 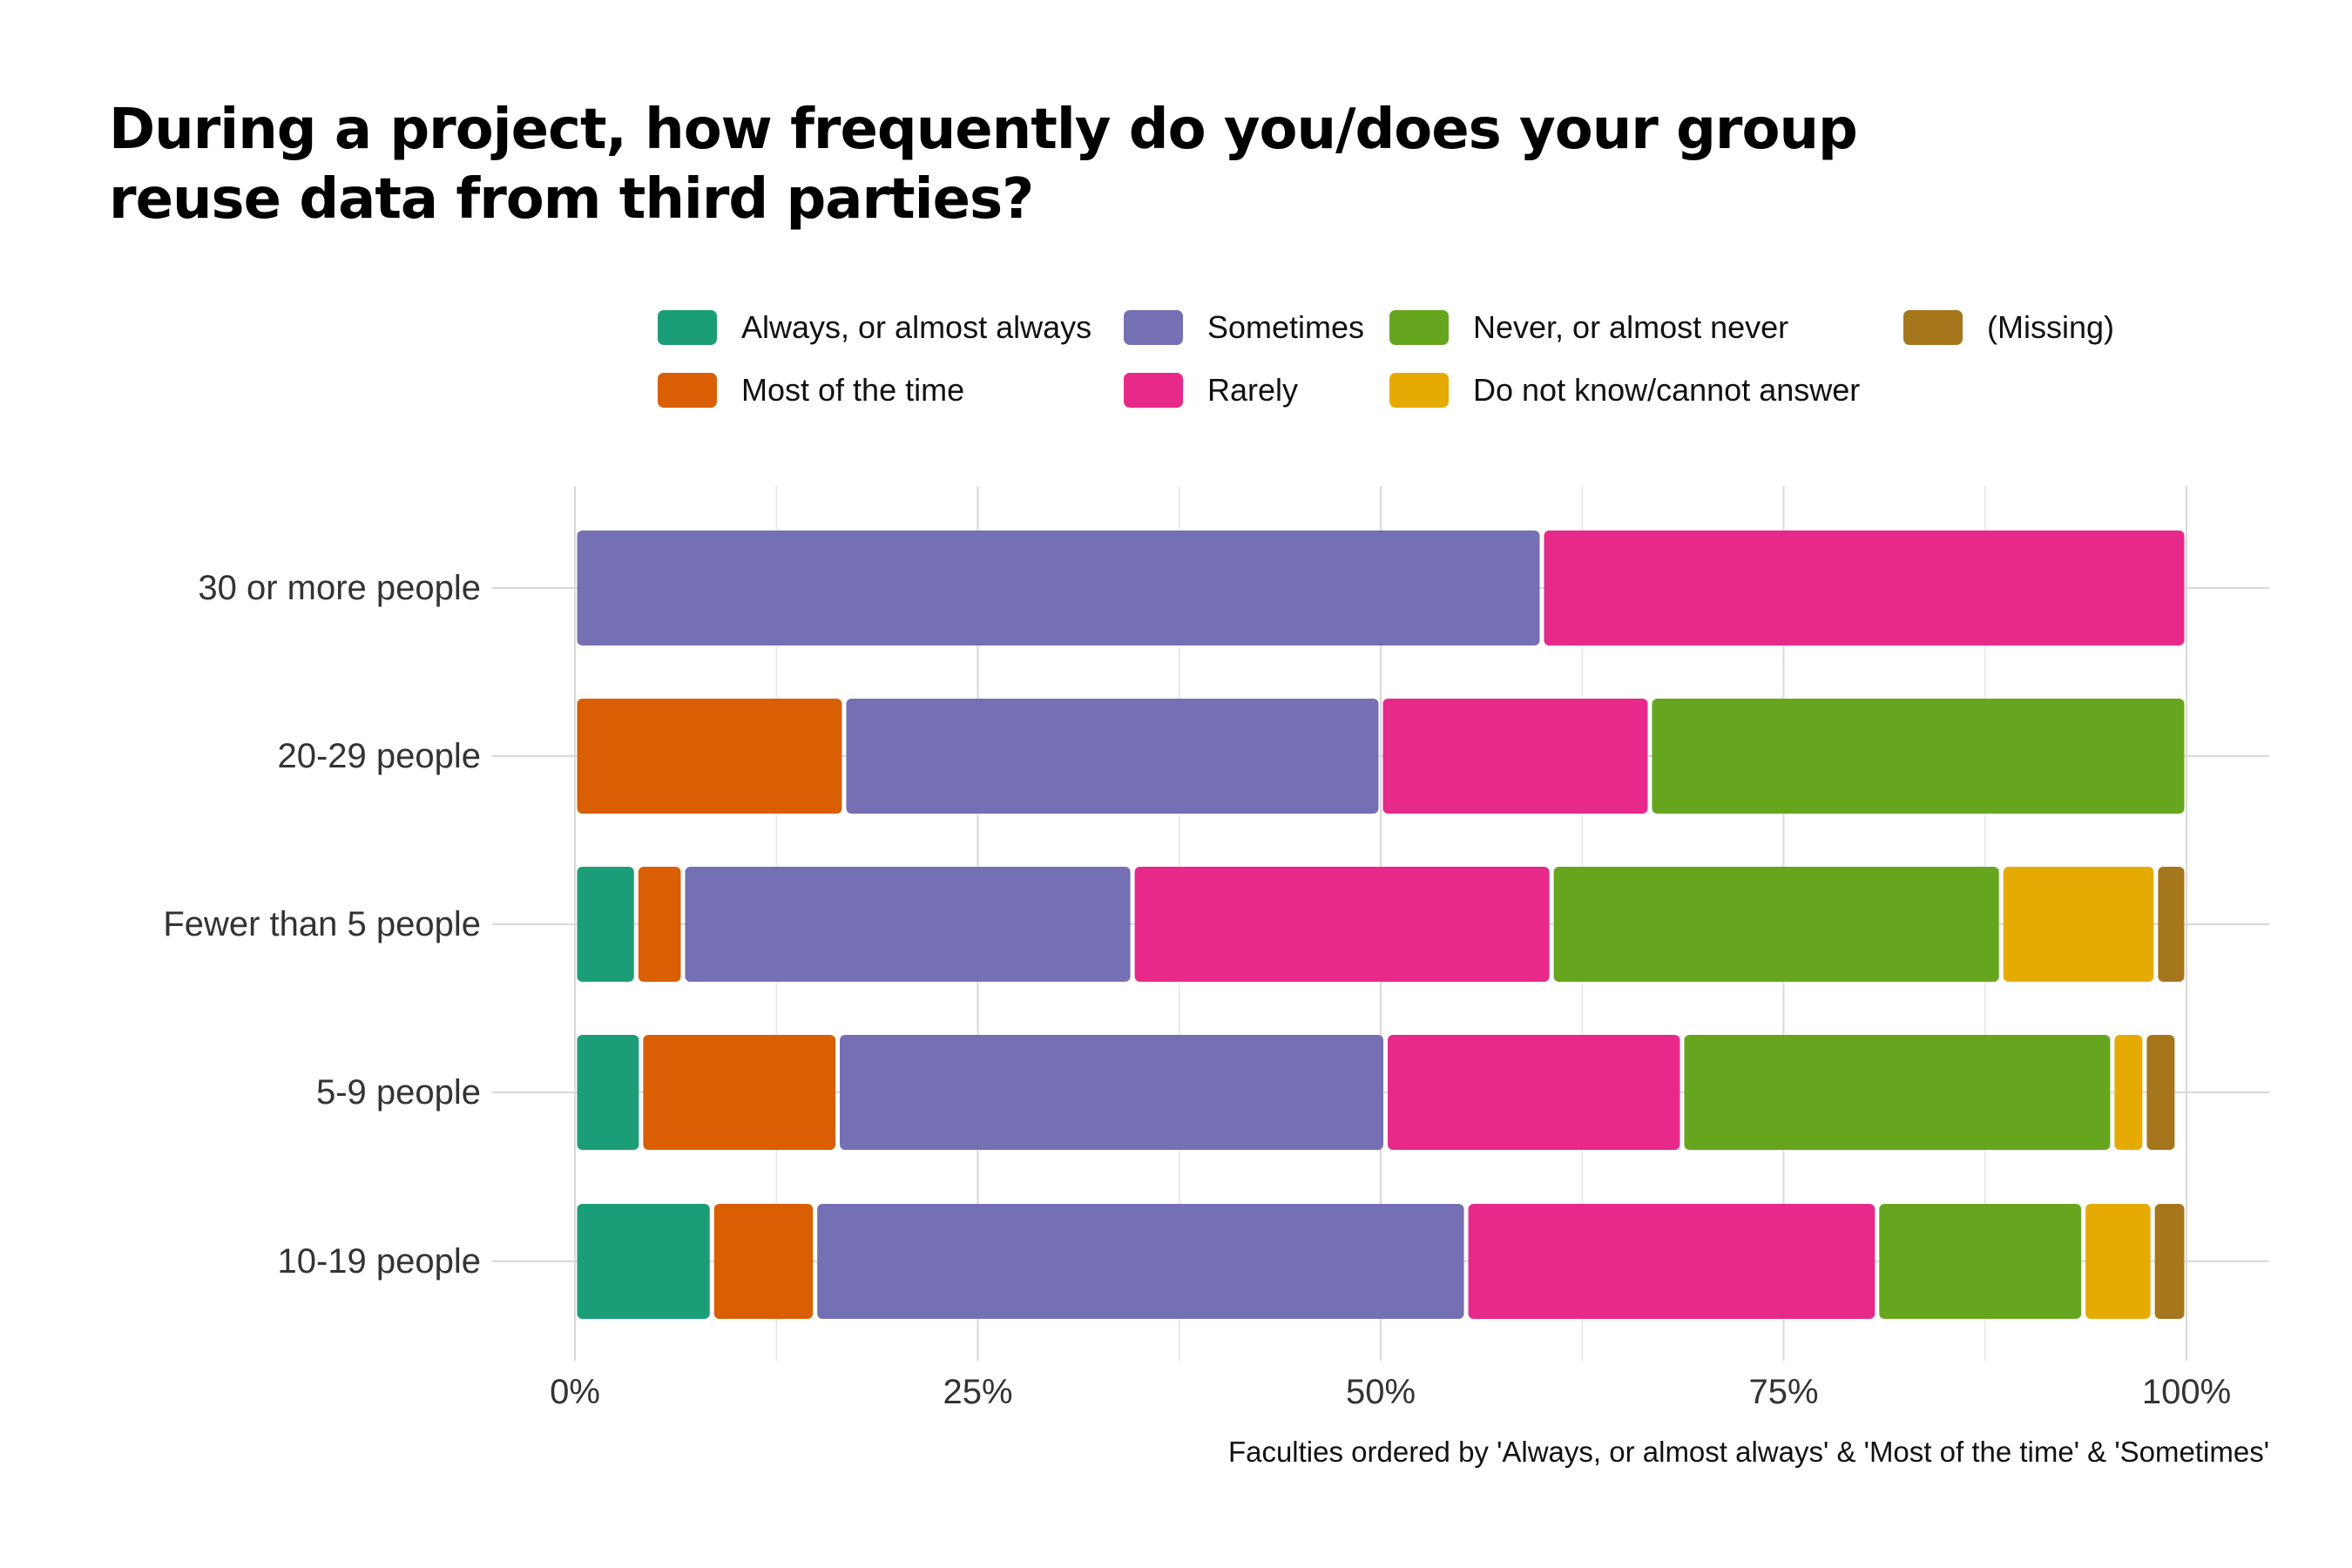 I want to click on x-tick-label: 25%, so click(x=977, y=1392).